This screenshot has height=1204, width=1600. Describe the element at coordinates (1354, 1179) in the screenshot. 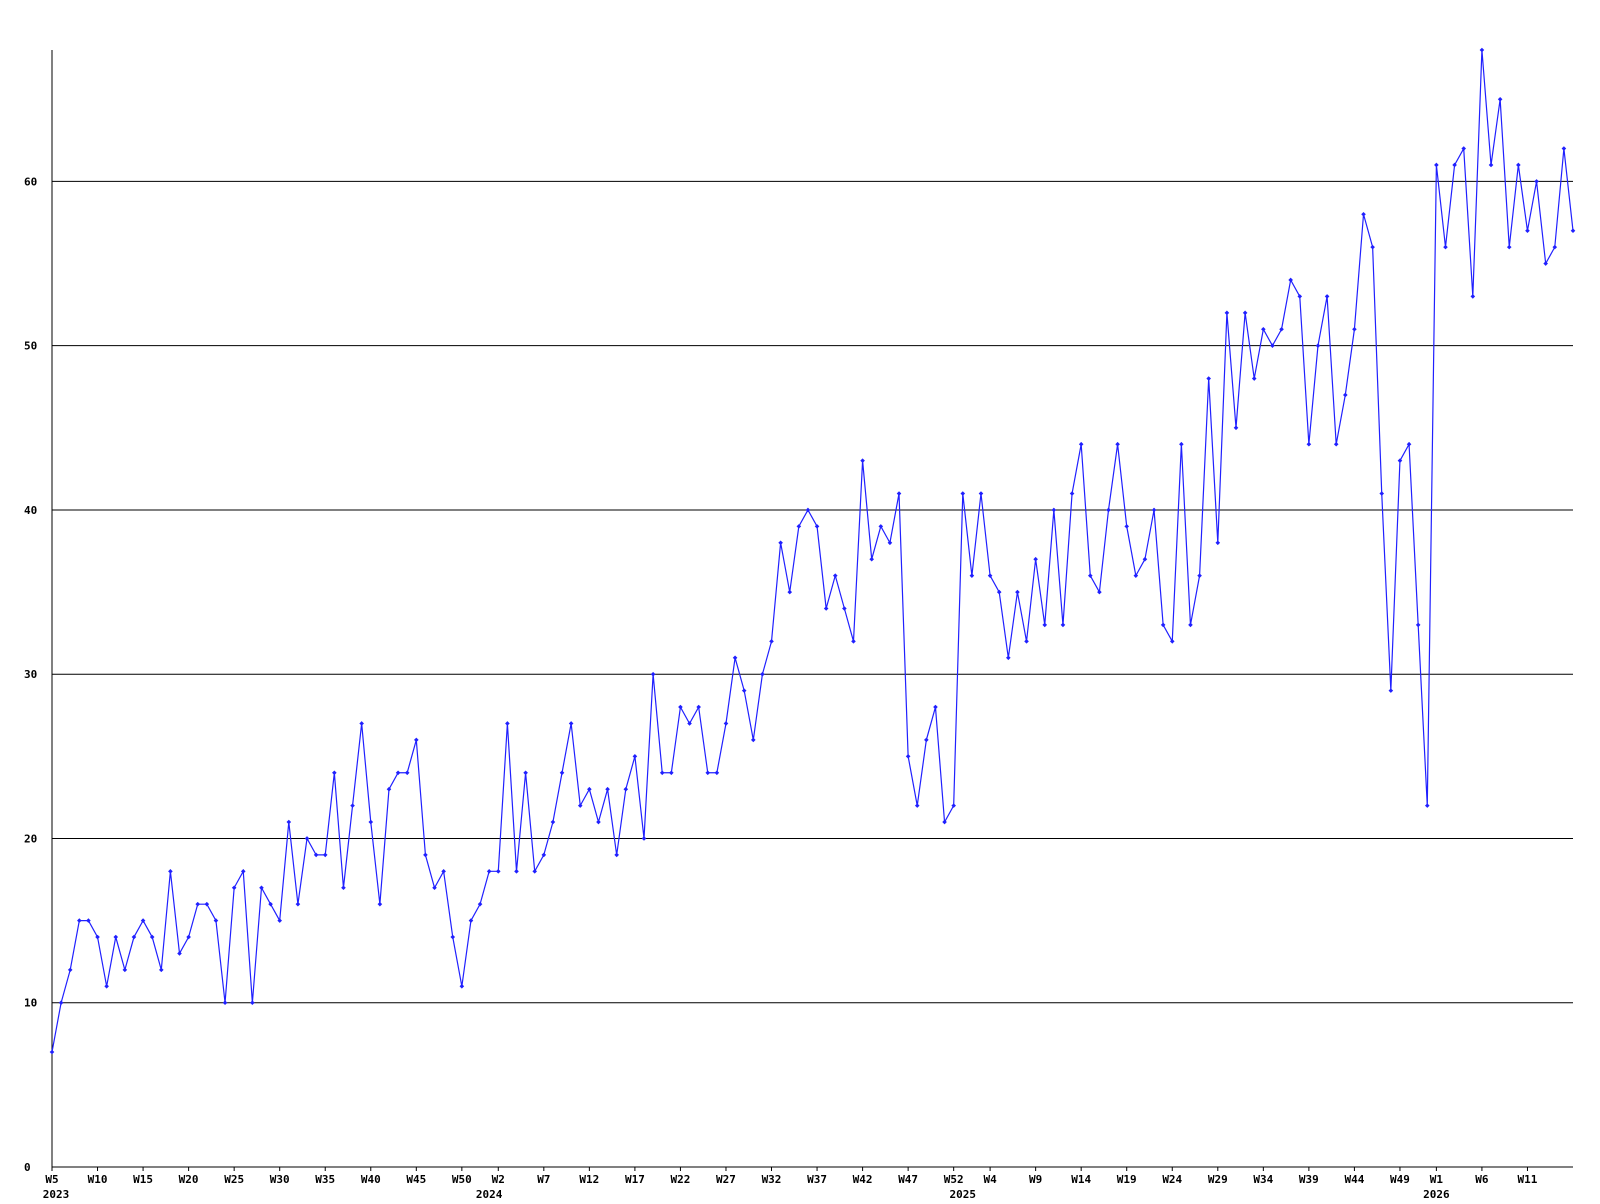

I see `x-tick-label: W44` at that location.